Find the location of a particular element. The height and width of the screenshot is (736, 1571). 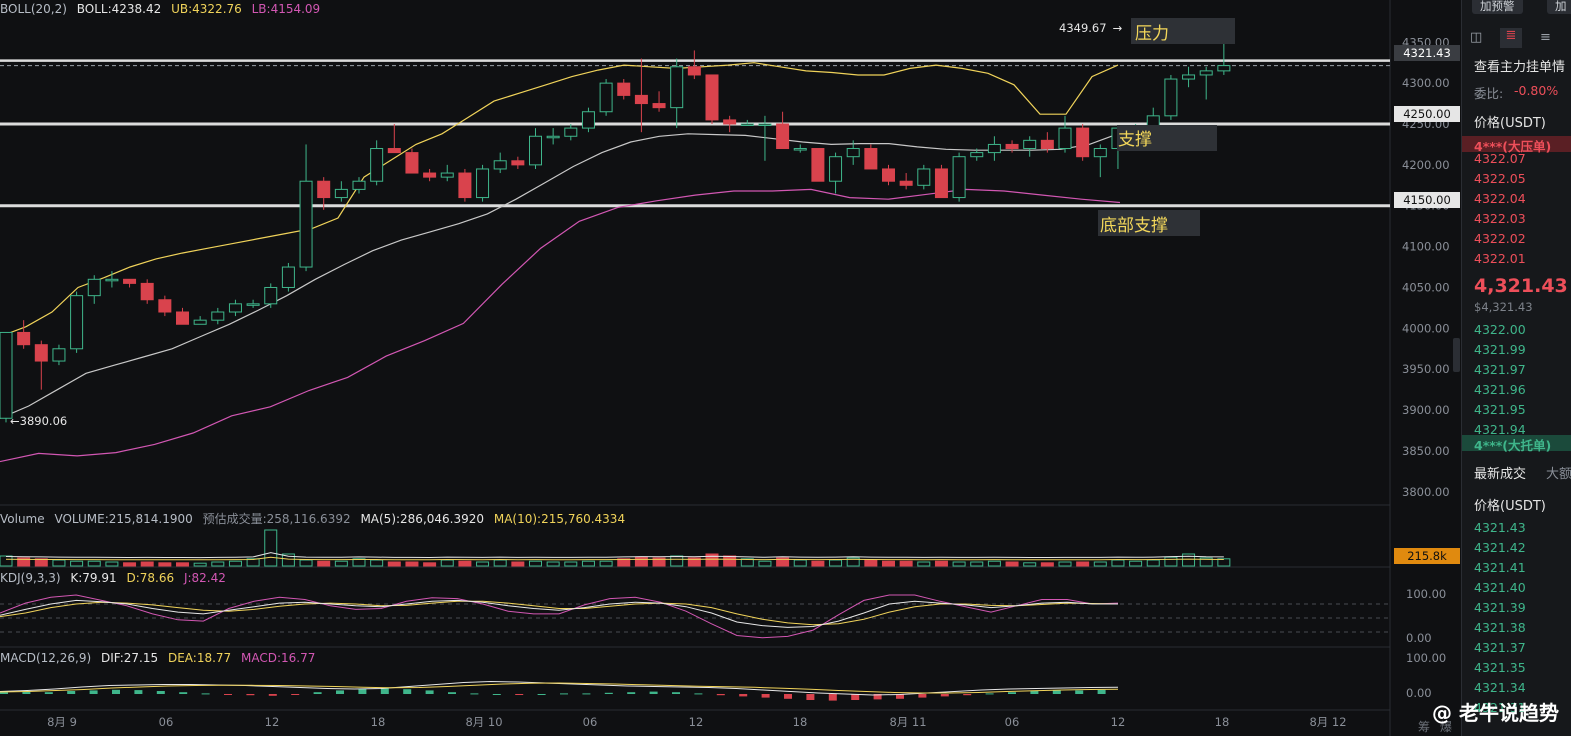

bid-price-row: 4321.99 is located at coordinates (1500, 349).